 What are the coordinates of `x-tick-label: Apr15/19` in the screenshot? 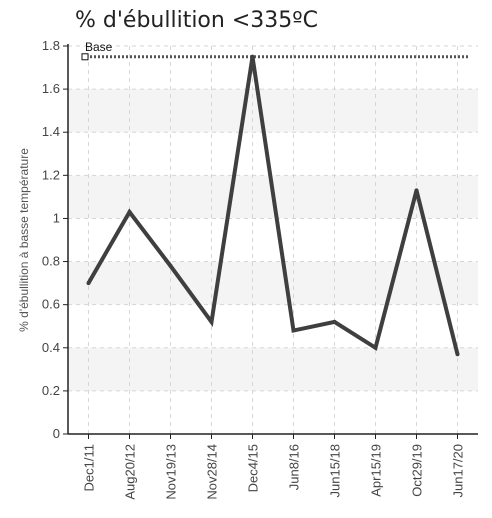 It's located at (376, 470).